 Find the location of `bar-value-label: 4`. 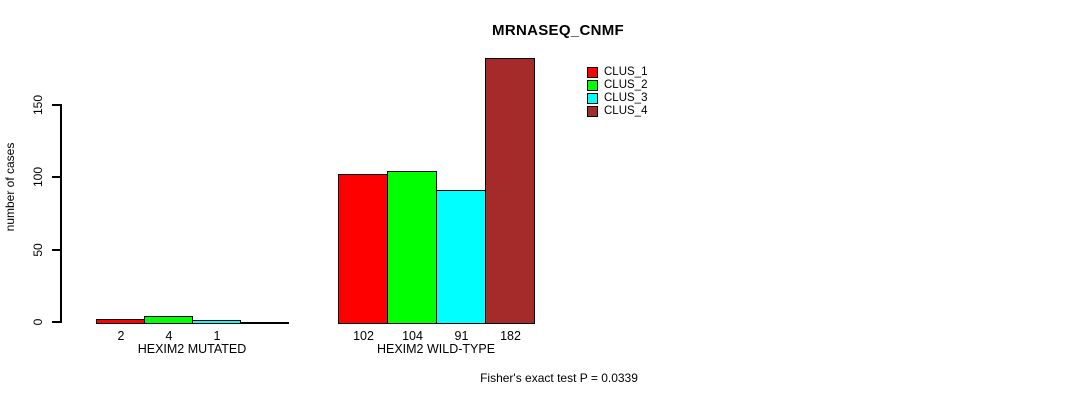

bar-value-label: 4 is located at coordinates (169, 336).